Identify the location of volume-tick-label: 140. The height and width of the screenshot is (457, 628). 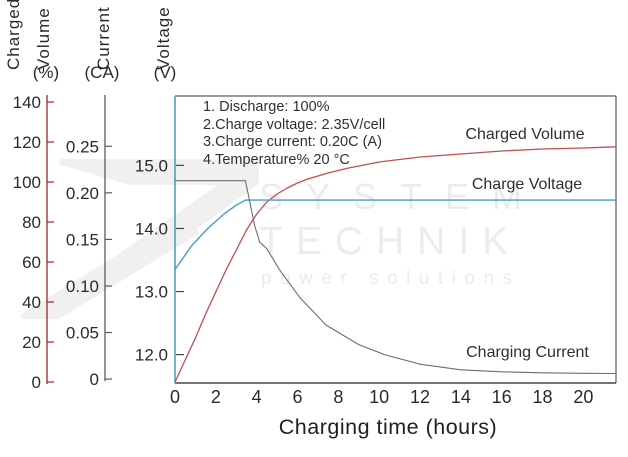
(27, 102).